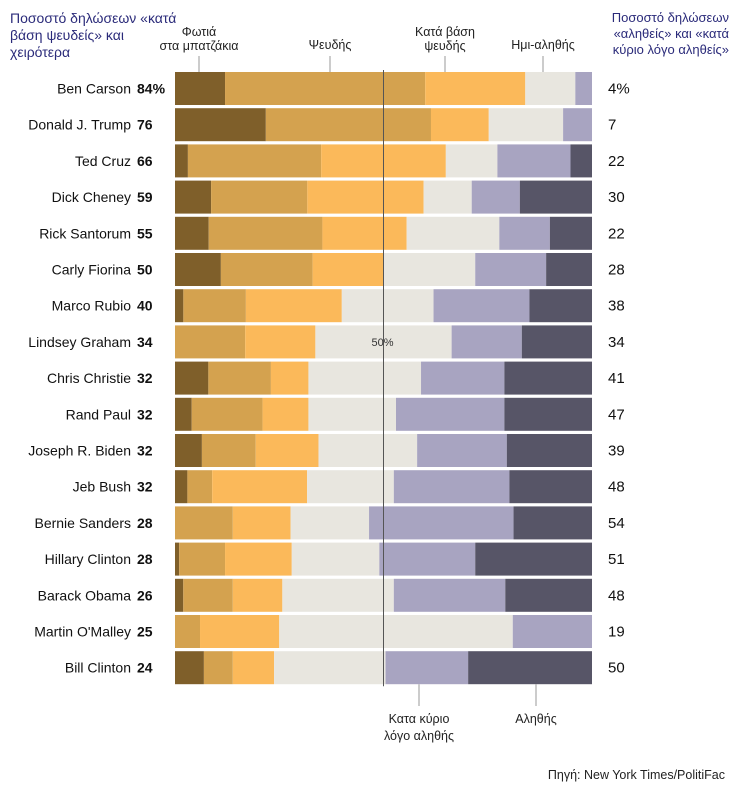 This screenshot has height=794, width=735. I want to click on row-label: Lindsey Graham, so click(79, 342).